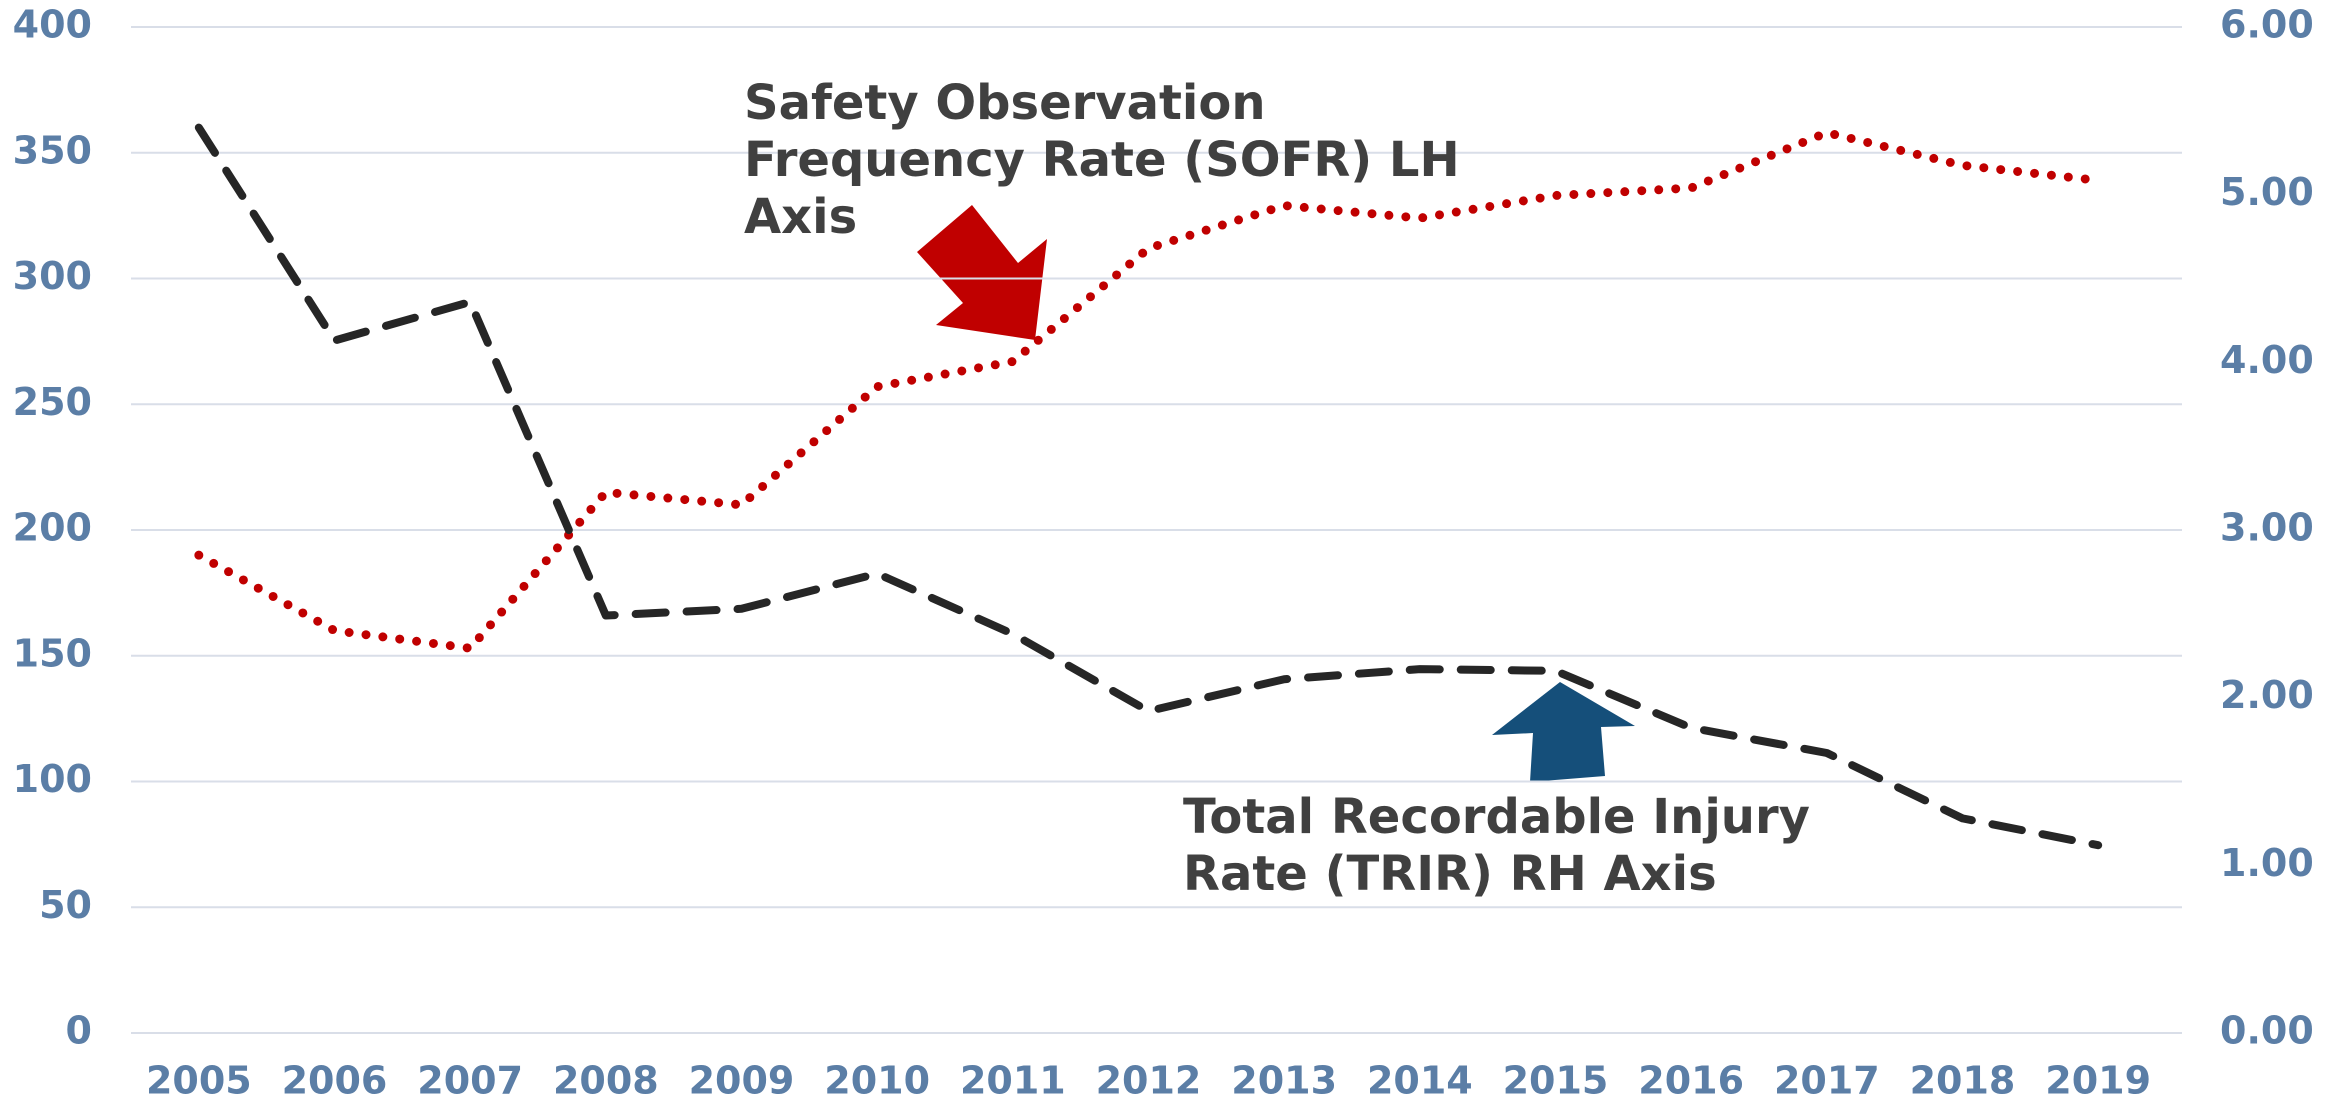  I want to click on y2-tick-label: 0.00, so click(2267, 1031).